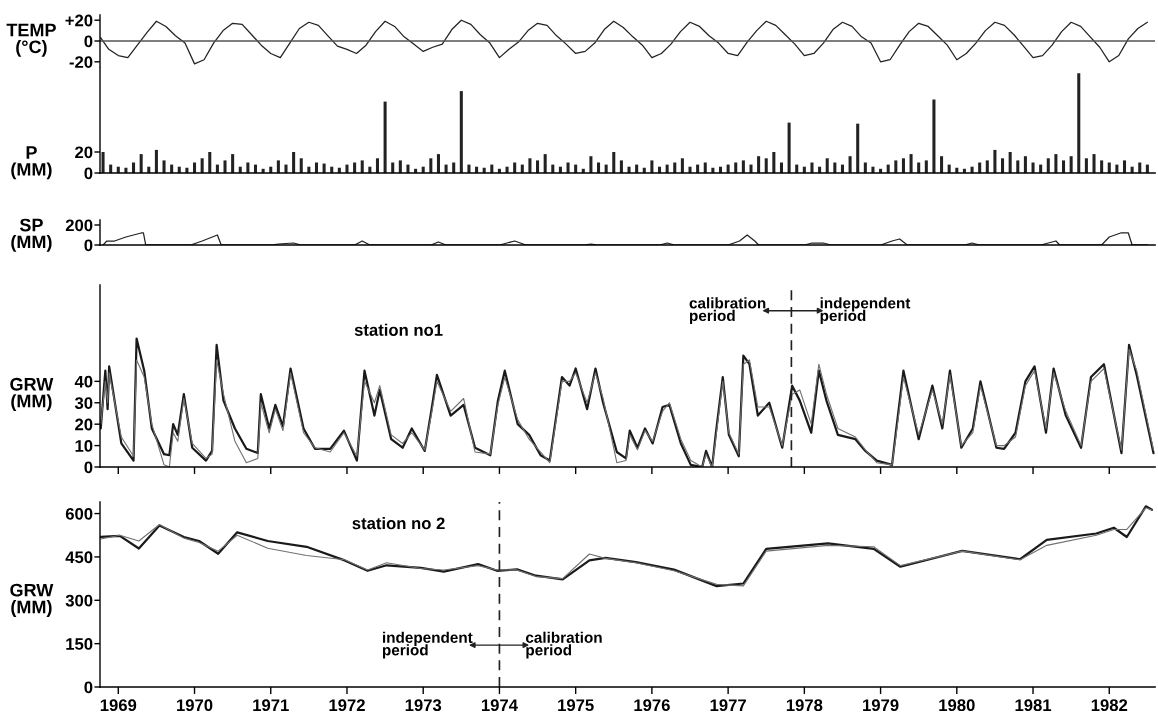 The width and height of the screenshot is (1158, 718). Describe the element at coordinates (398, 523) in the screenshot. I see `text: station no 2` at that location.